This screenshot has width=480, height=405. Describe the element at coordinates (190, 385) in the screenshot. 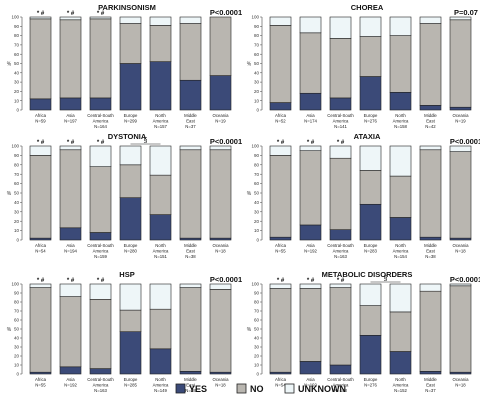

I see `category-label: East` at that location.